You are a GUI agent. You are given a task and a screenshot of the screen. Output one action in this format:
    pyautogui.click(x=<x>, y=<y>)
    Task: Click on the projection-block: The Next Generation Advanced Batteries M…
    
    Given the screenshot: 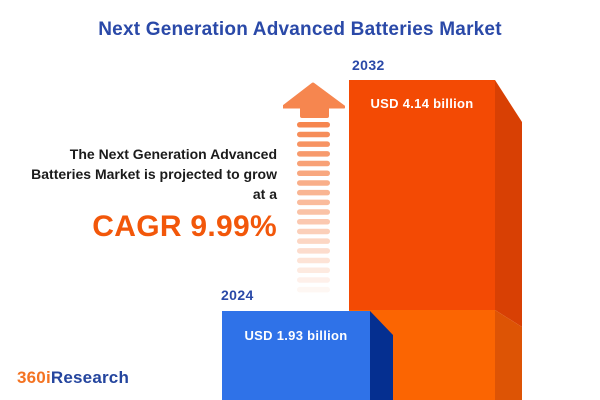 What is the action you would take?
    pyautogui.click(x=151, y=194)
    